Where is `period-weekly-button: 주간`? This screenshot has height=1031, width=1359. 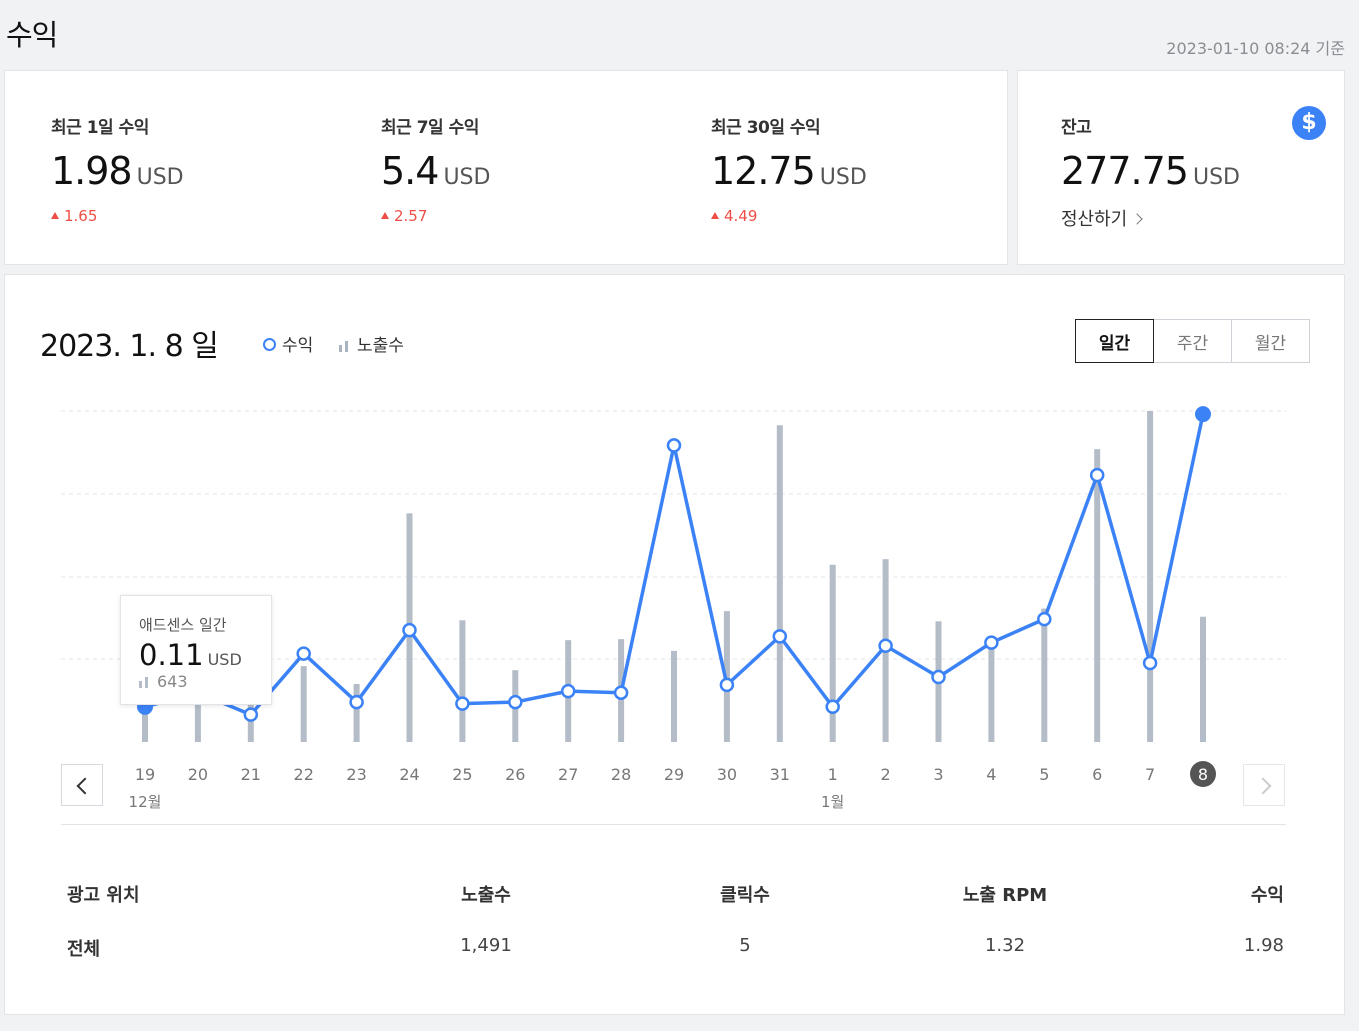
period-weekly-button: 주간 is located at coordinates (1192, 341).